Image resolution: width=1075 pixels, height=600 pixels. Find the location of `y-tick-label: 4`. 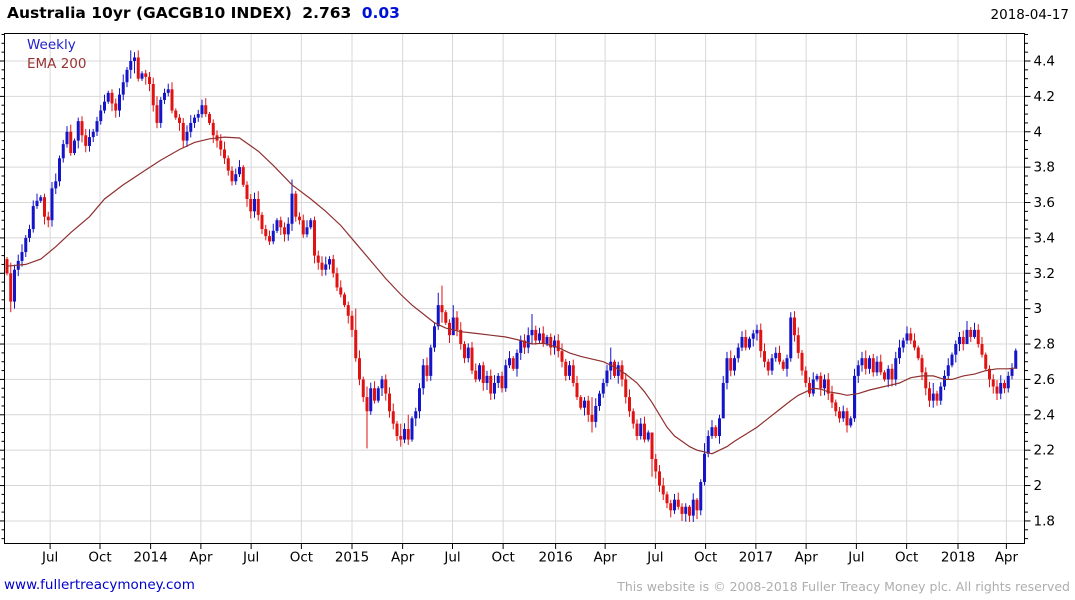

y-tick-label: 4 is located at coordinates (1038, 132).